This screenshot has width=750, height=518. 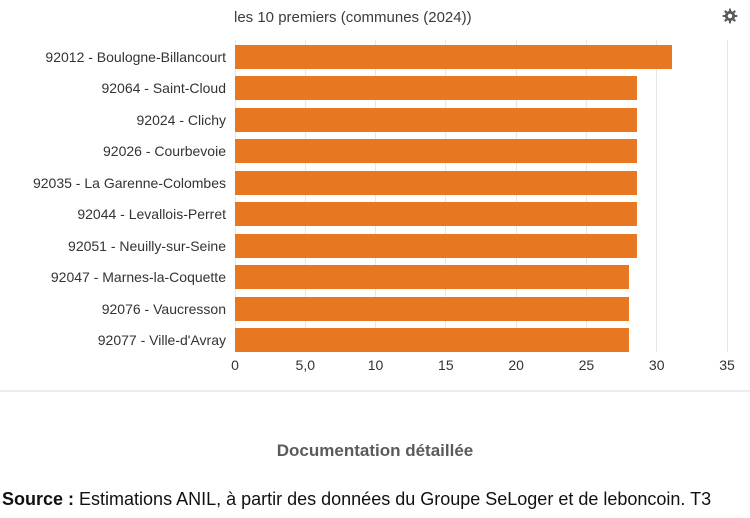 I want to click on gear-icon, so click(x=730, y=16).